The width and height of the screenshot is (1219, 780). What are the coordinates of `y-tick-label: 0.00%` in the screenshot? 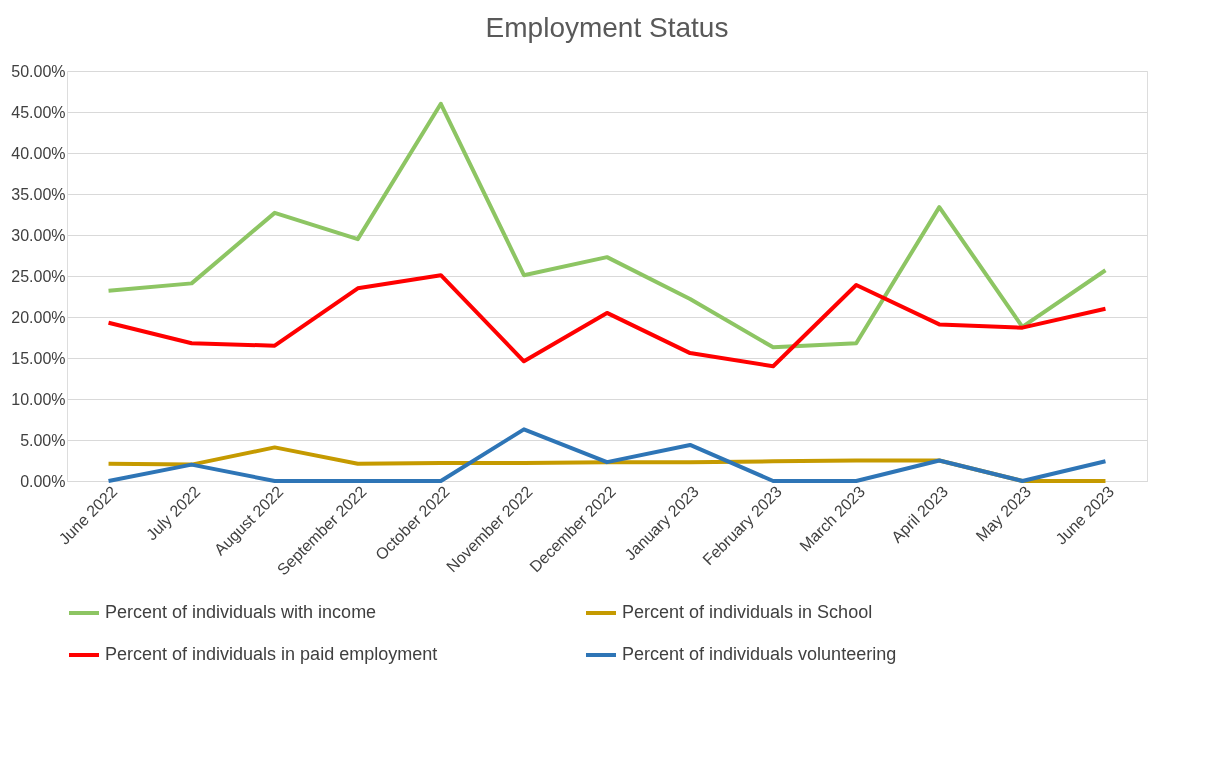 It's located at (43, 481).